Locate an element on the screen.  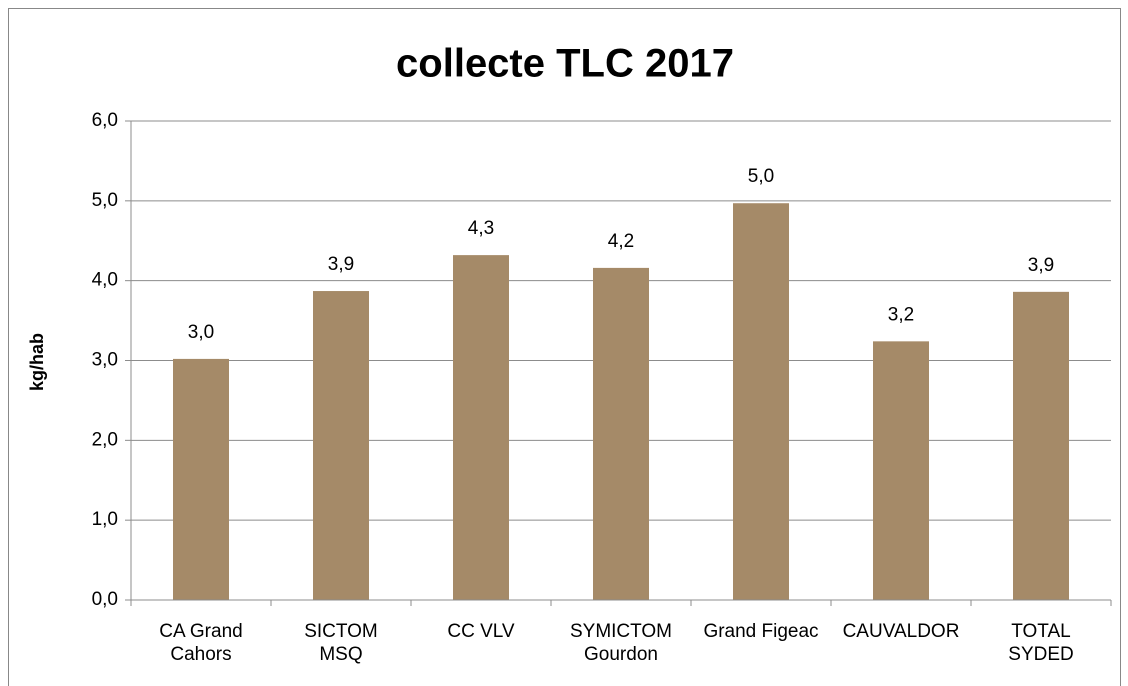
data-label: 5,0 is located at coordinates (761, 176).